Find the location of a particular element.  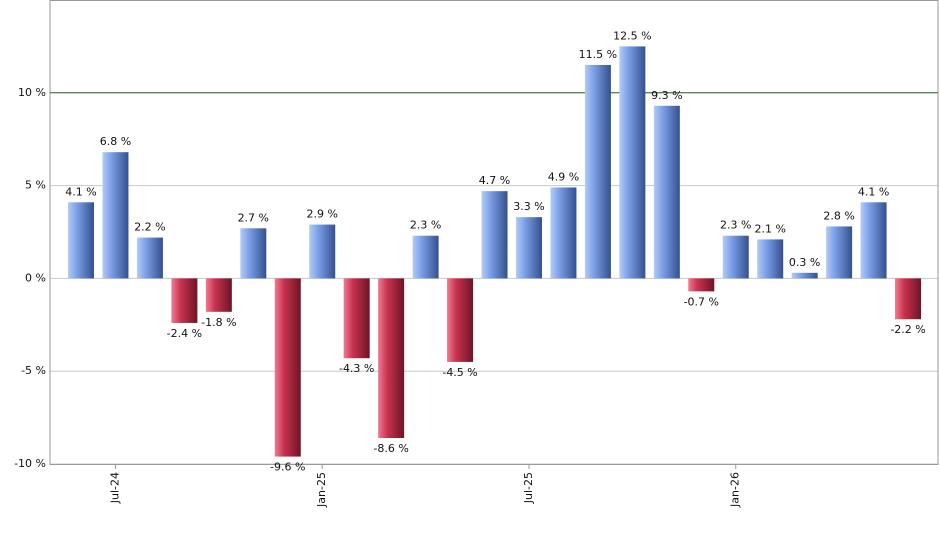

y-tick-label: 0 % is located at coordinates (35, 277).